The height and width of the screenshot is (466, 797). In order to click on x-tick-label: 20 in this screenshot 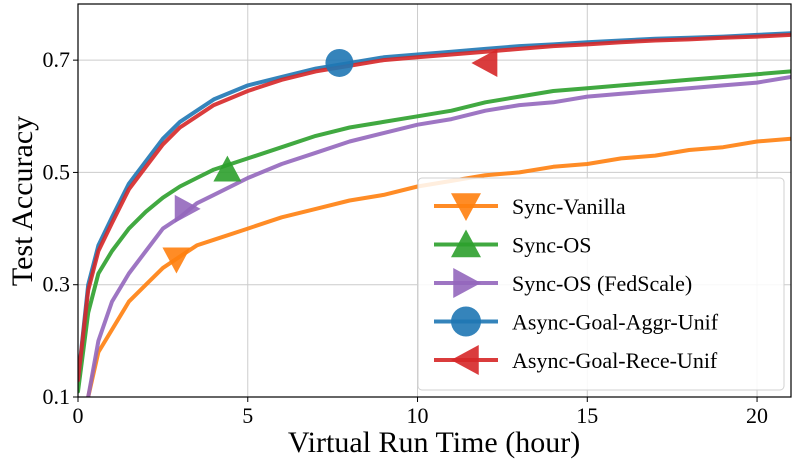, I will do `click(757, 415)`.